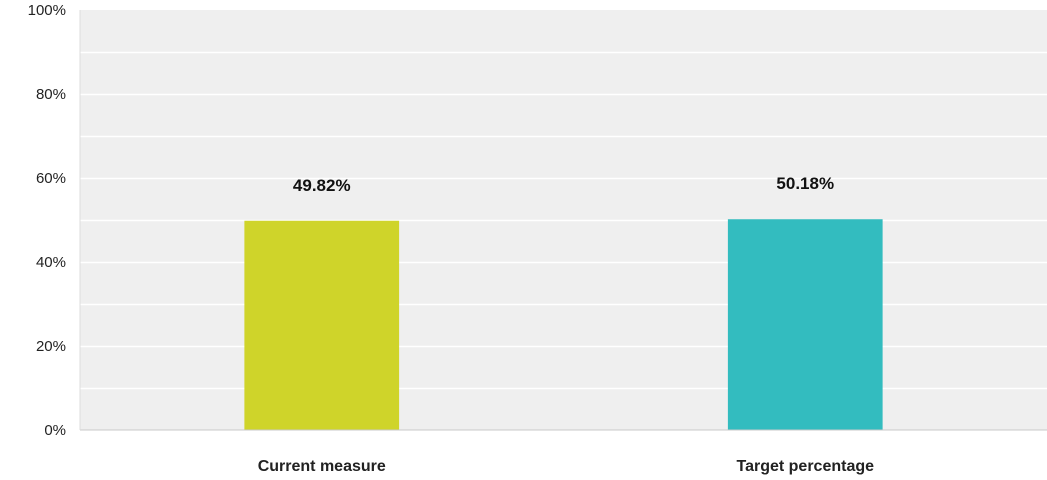 This screenshot has width=1047, height=480. What do you see at coordinates (51, 94) in the screenshot?
I see `y-tick-label: 80%` at bounding box center [51, 94].